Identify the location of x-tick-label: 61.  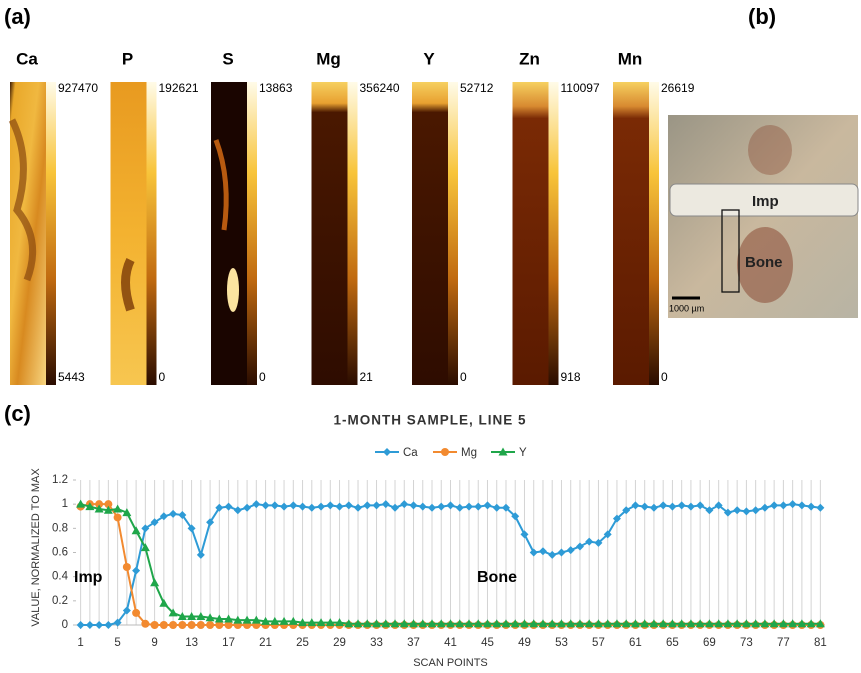
(635, 643).